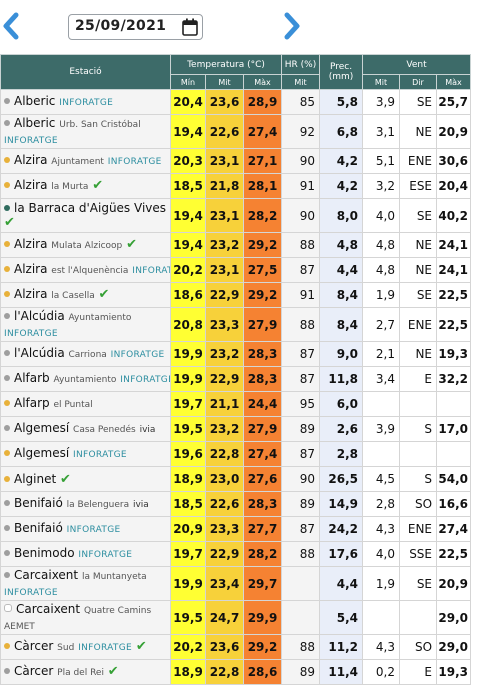 This screenshot has width=485, height=685. I want to click on station-name: Benimodo, so click(44, 553).